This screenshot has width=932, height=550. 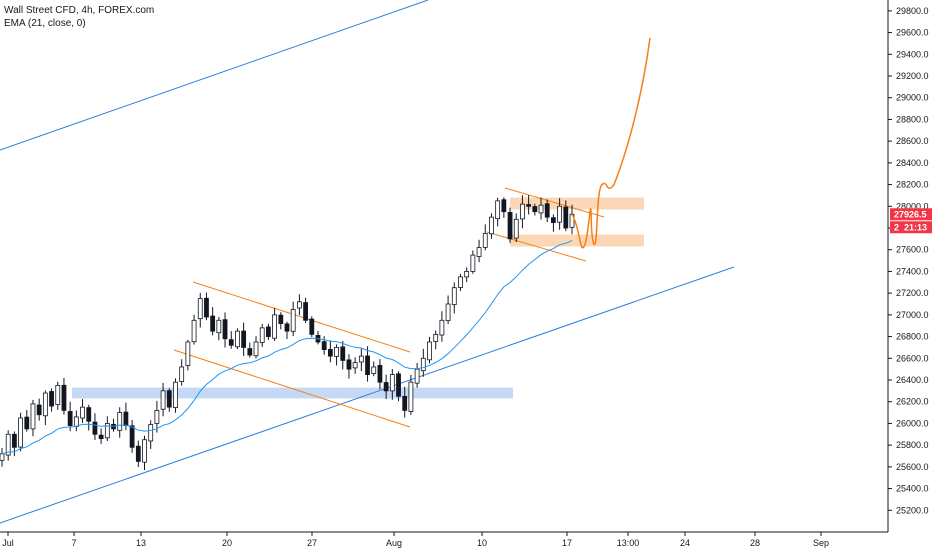 What do you see at coordinates (912, 11) in the screenshot?
I see `price-tick-label: 29800.0` at bounding box center [912, 11].